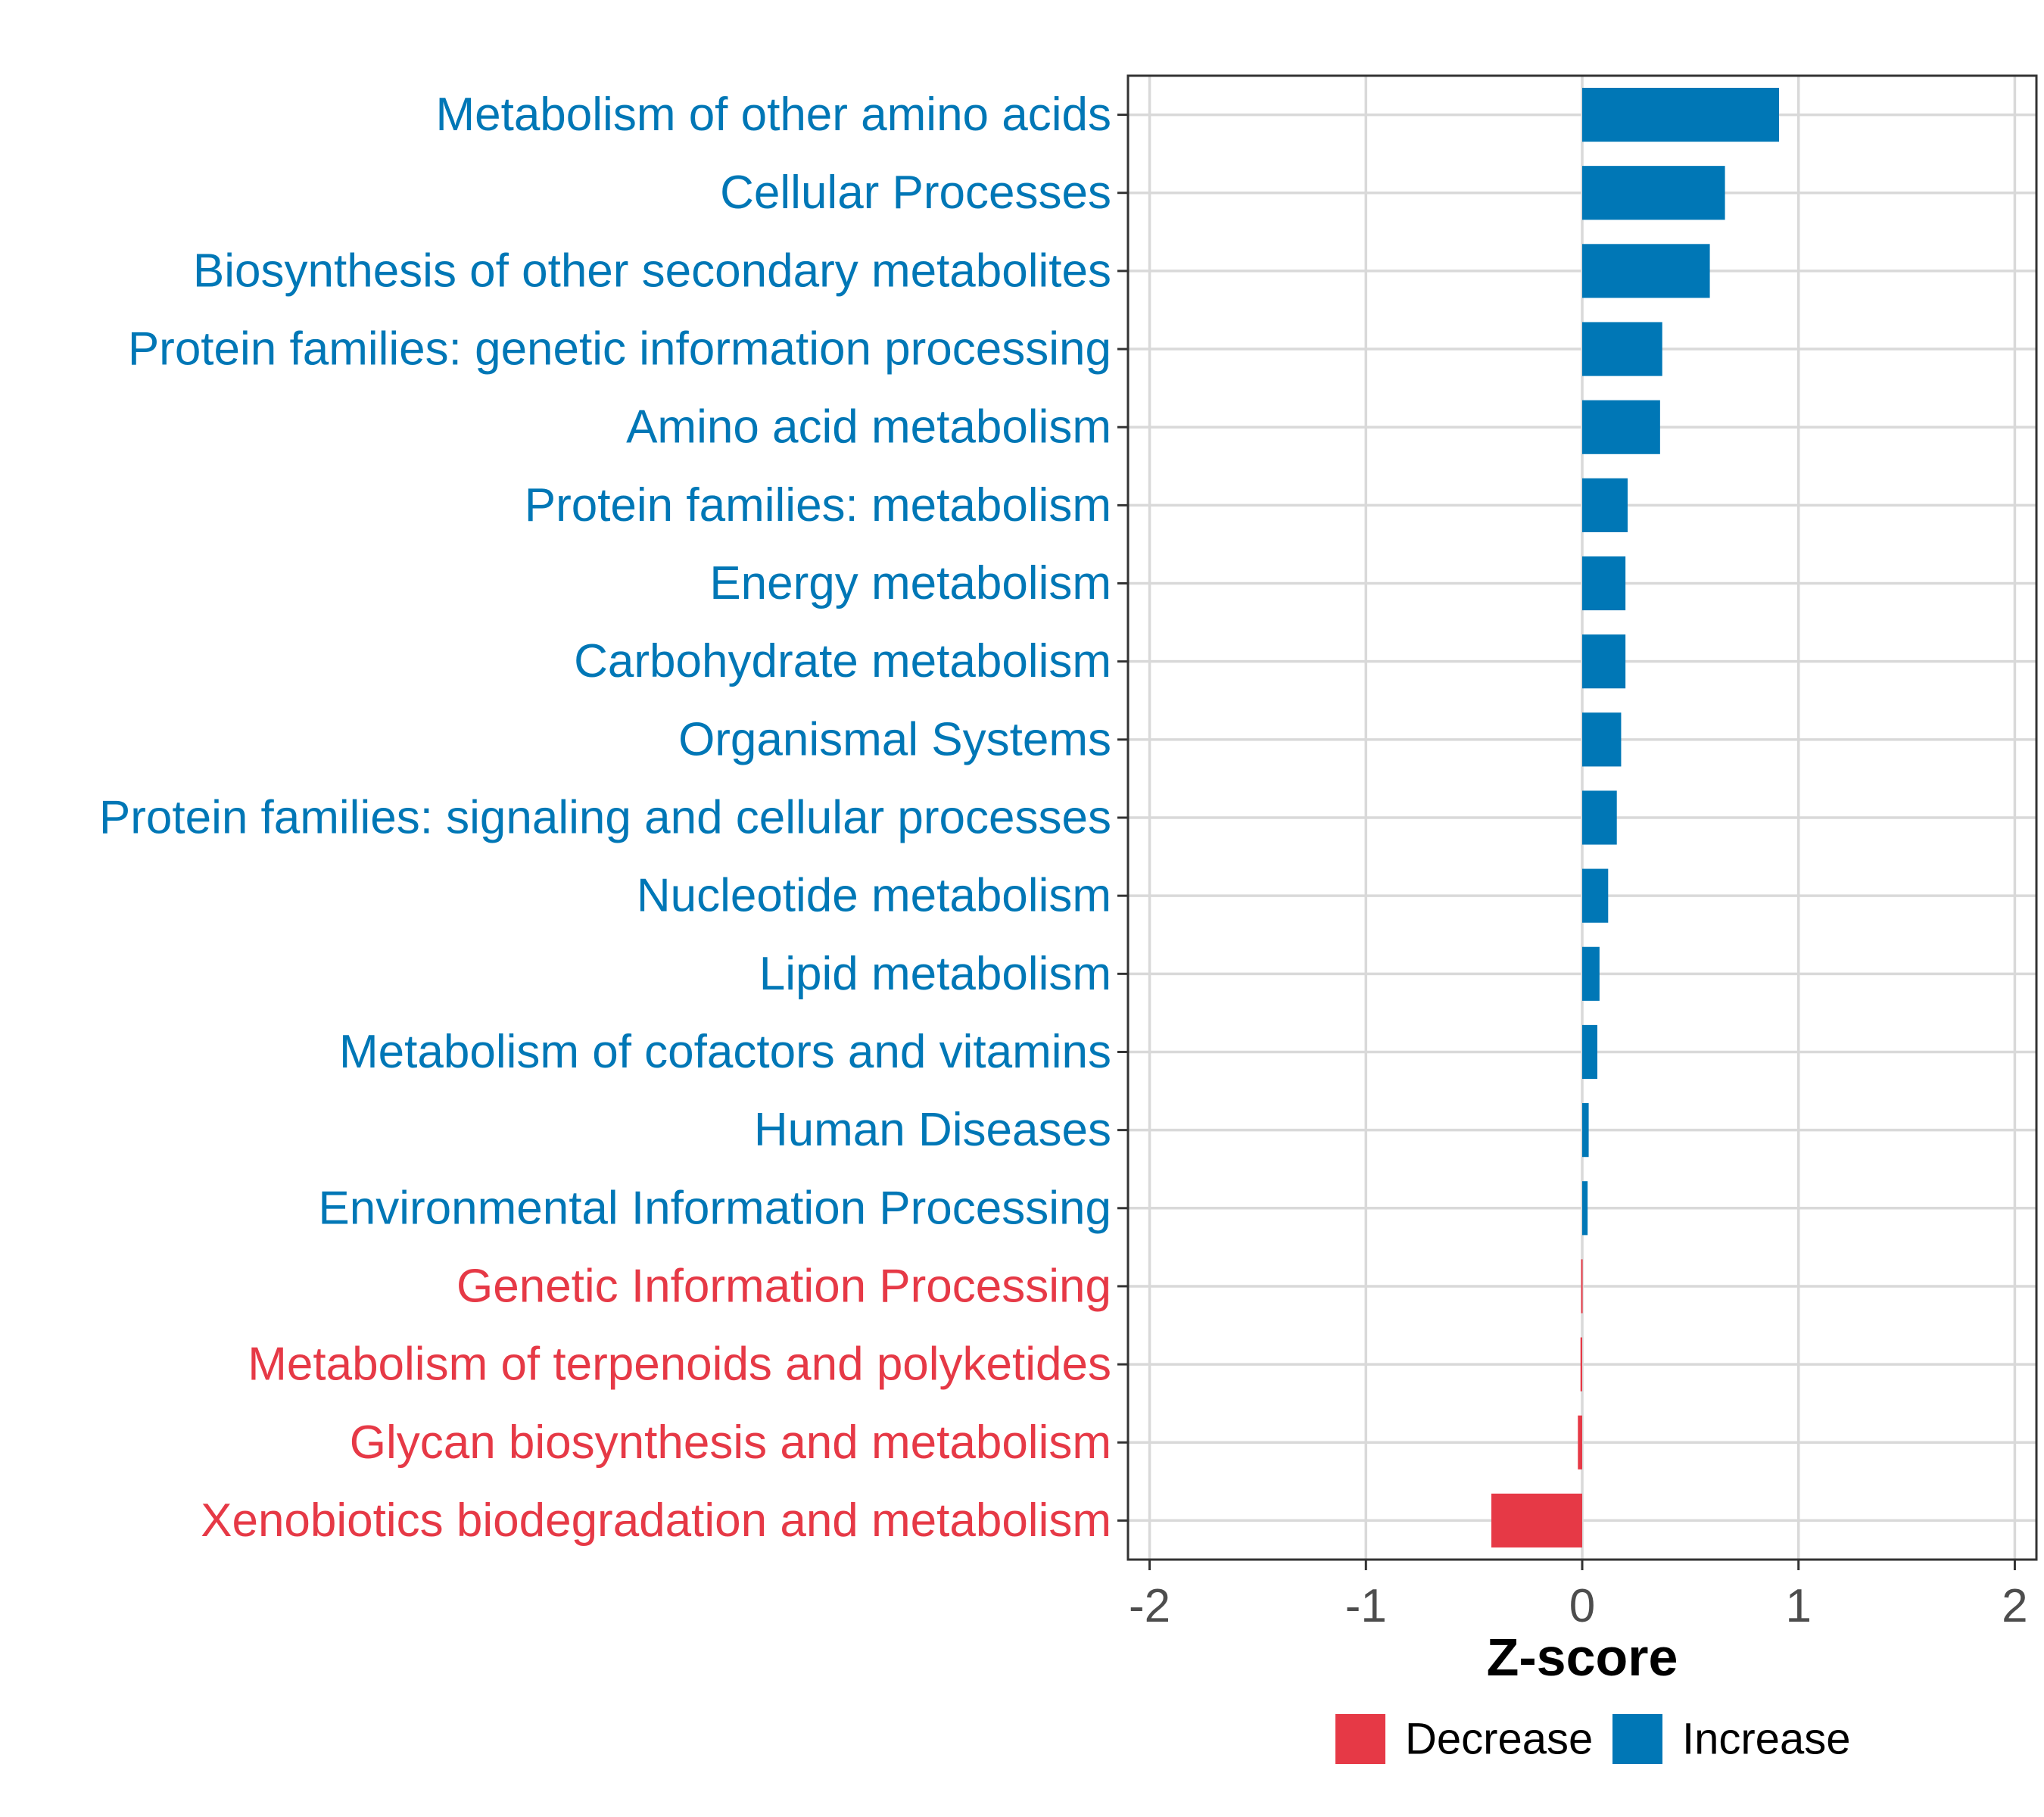 The width and height of the screenshot is (2044, 1817). What do you see at coordinates (910, 583) in the screenshot?
I see `y-tick-label: Energy metabolism` at bounding box center [910, 583].